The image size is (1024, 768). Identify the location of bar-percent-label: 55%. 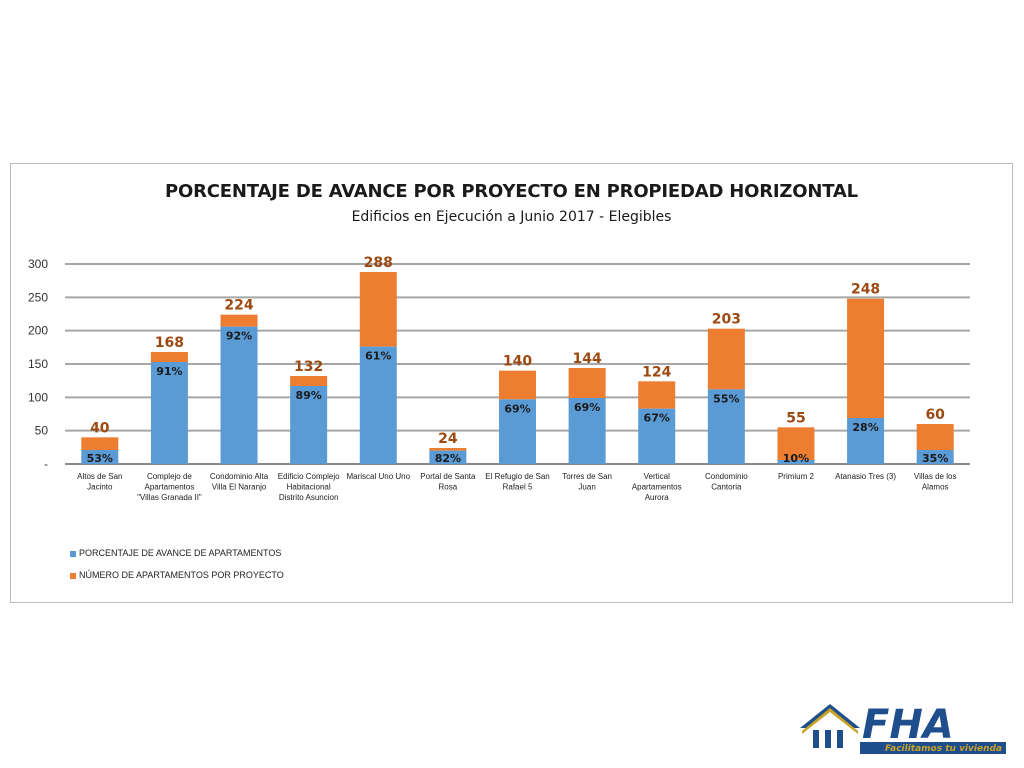
(726, 398).